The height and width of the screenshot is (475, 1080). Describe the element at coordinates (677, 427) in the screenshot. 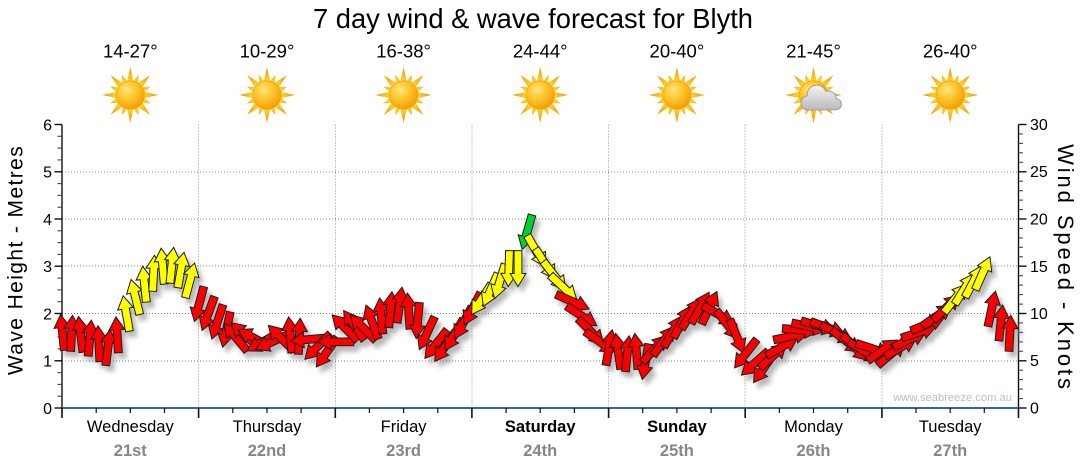

I see `svg-text: Sunday` at that location.